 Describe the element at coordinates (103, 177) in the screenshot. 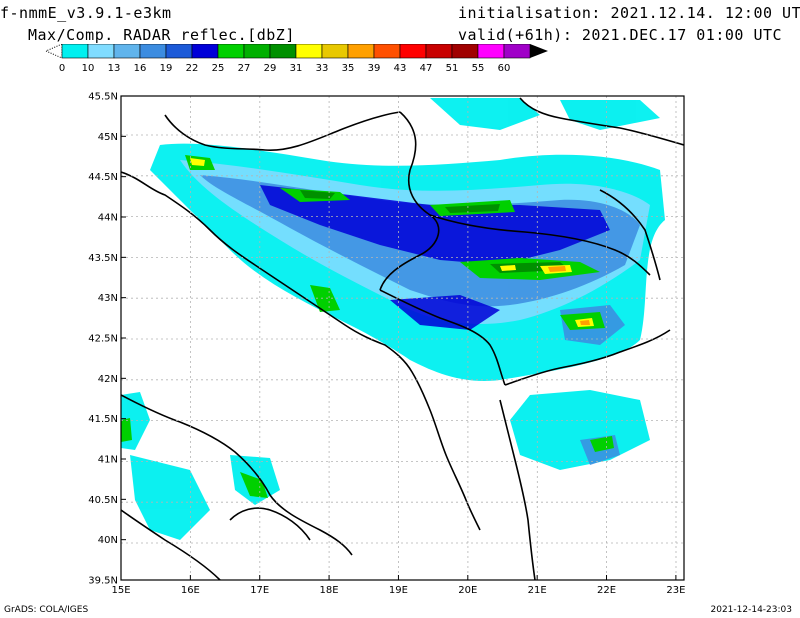

I see `lat-tick-label: 44.5N` at that location.